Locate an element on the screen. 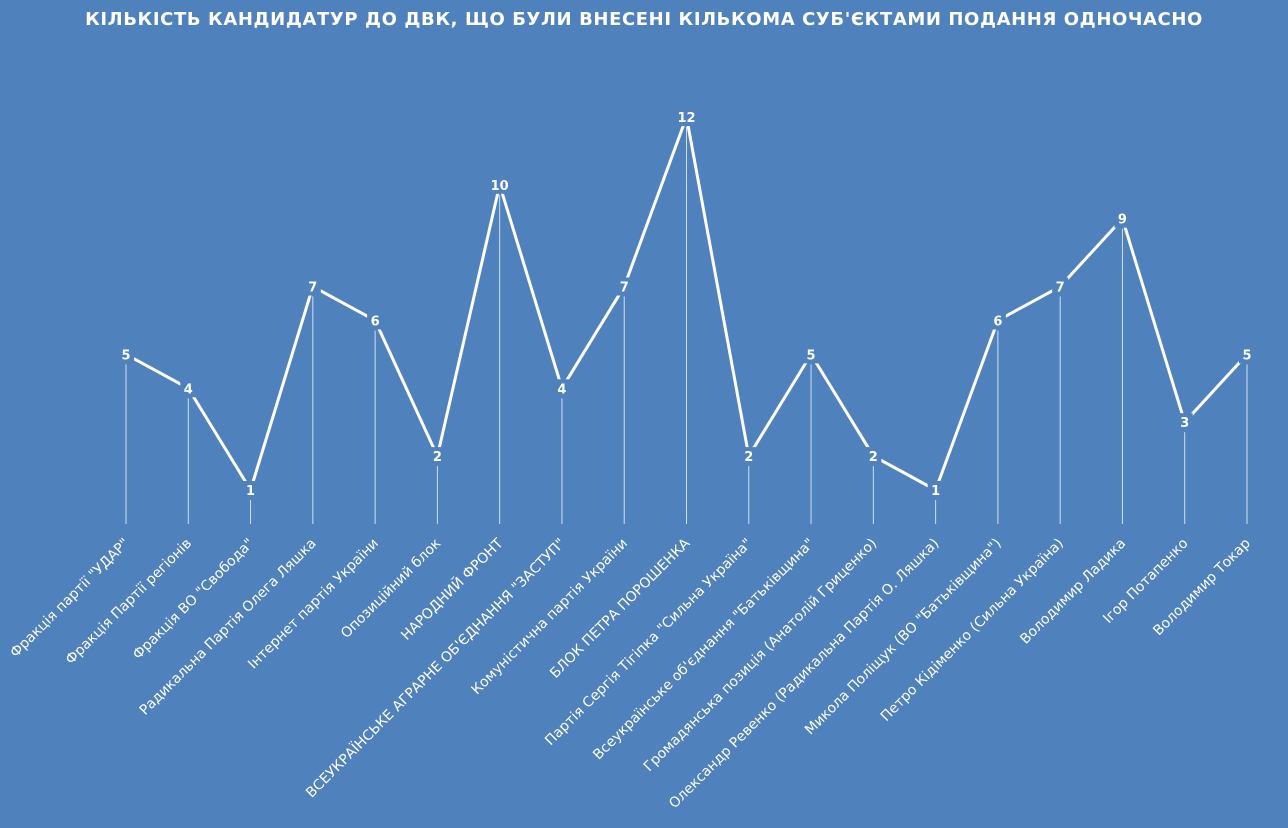 The height and width of the screenshot is (828, 1288). category-label: Громадянська позиція (Анатолій Гриценко) is located at coordinates (760, 655).